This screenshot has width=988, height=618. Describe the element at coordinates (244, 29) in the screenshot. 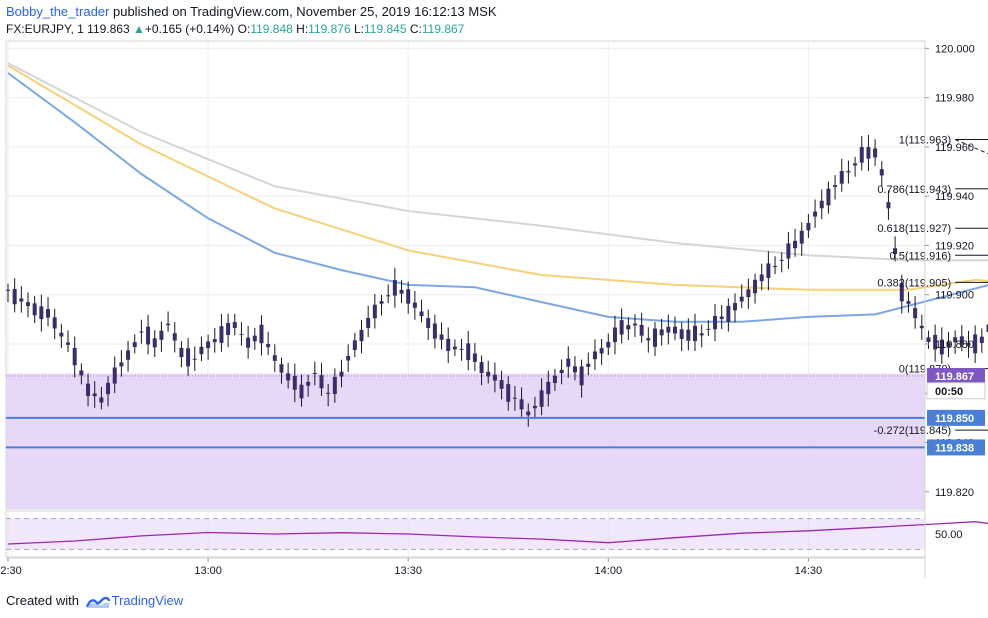

I see `open-label: O:` at that location.